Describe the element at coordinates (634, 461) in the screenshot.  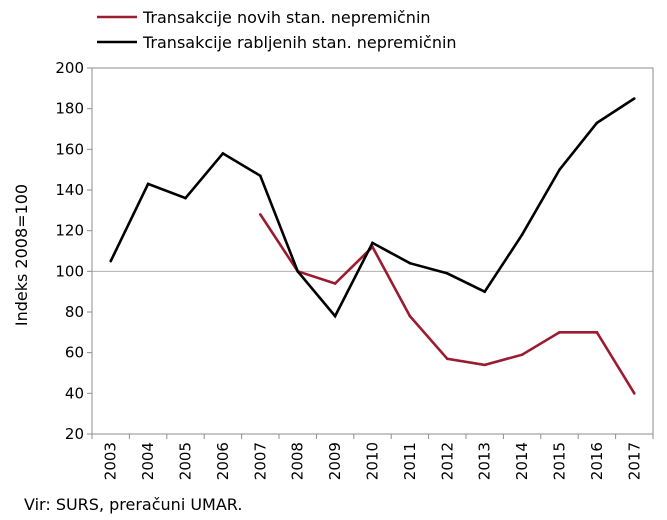
I see `x-tick-label: 2017` at that location.